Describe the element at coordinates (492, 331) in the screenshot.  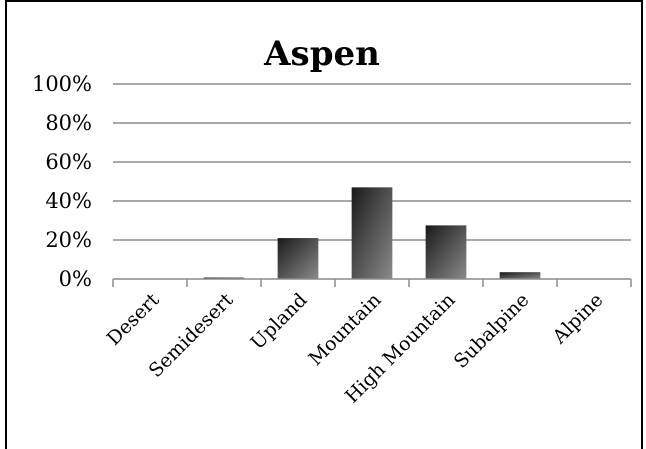
I see `x-category-label: Subalpine` at that location.